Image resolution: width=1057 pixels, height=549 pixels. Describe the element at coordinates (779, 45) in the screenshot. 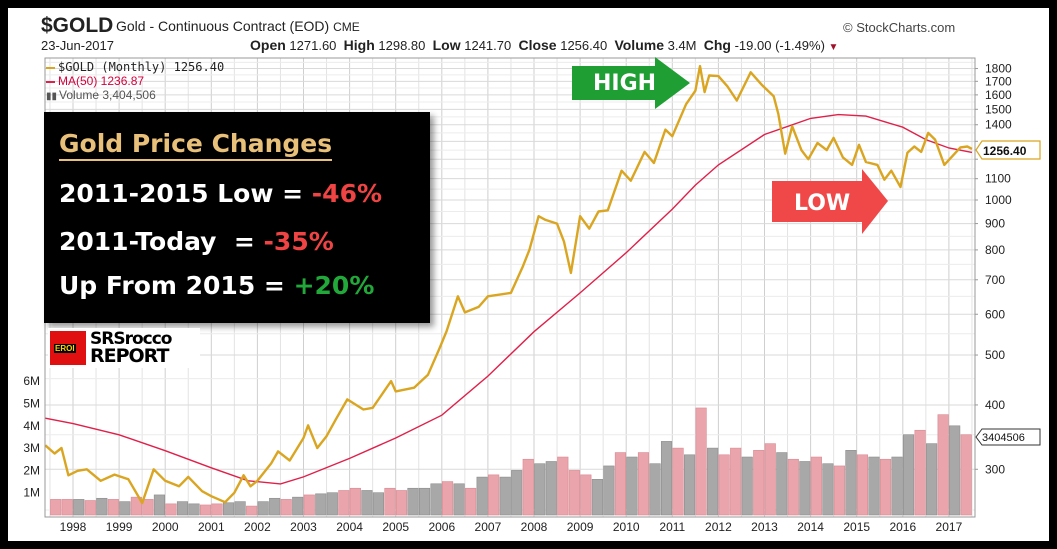

I see `chg-value: -19.00 (-1.49%)` at that location.